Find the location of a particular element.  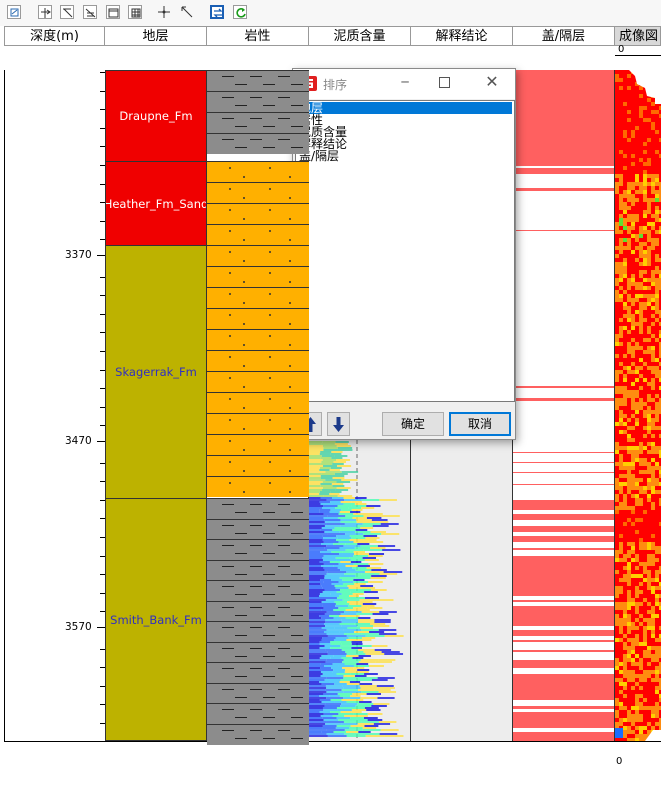

window-icon is located at coordinates (113, 12).